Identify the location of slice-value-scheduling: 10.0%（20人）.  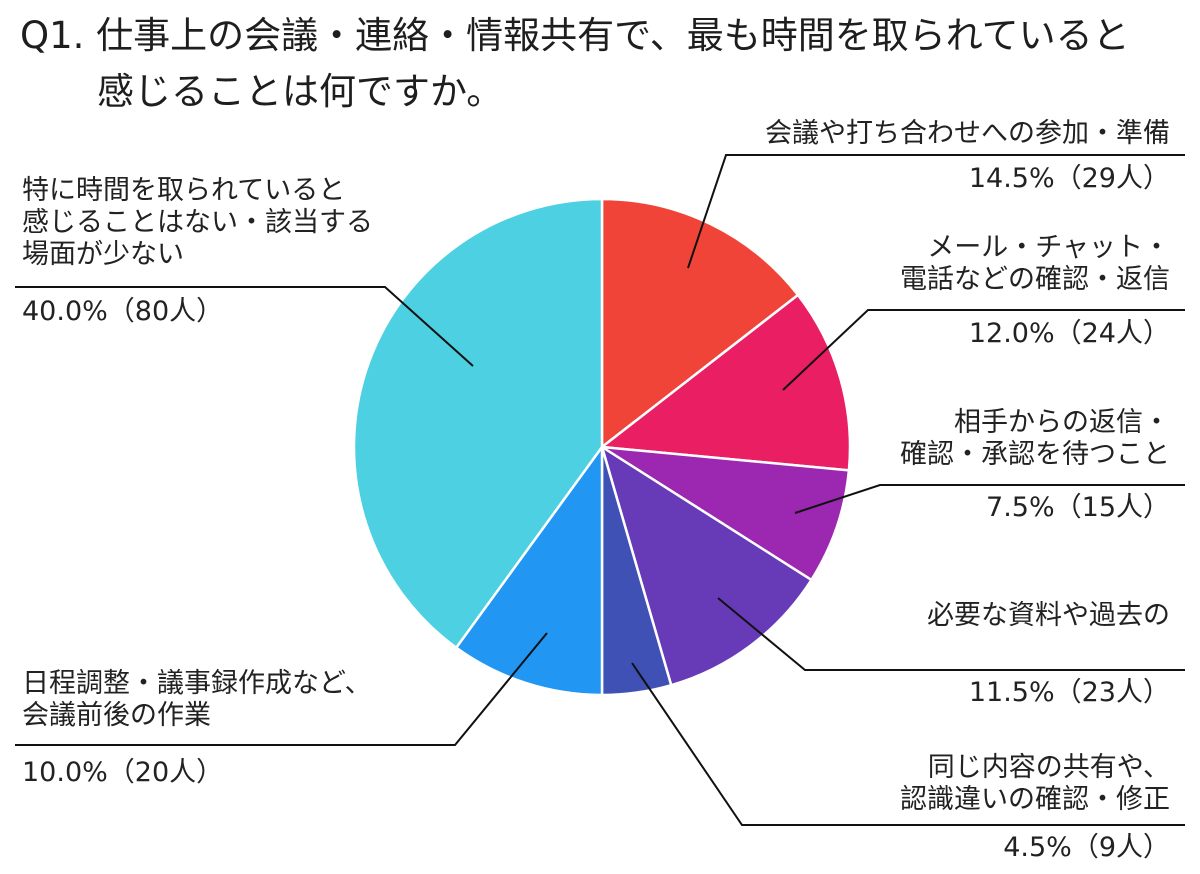
(123, 772).